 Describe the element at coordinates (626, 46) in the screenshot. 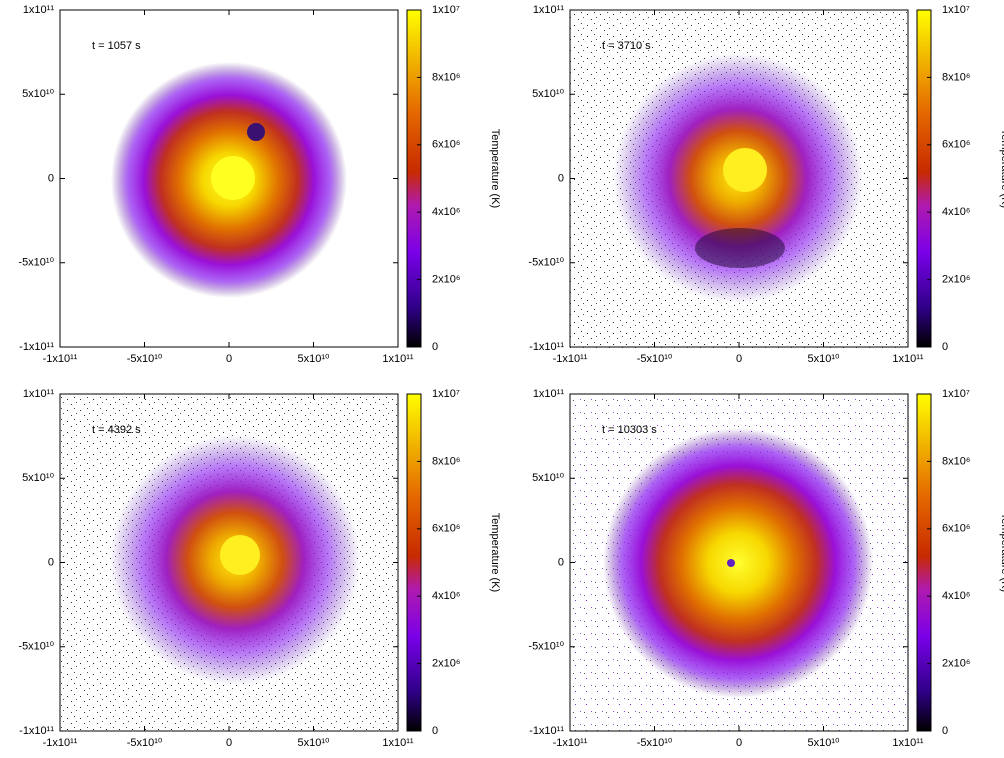

I see `time-annotation: t = 3710 s` at that location.